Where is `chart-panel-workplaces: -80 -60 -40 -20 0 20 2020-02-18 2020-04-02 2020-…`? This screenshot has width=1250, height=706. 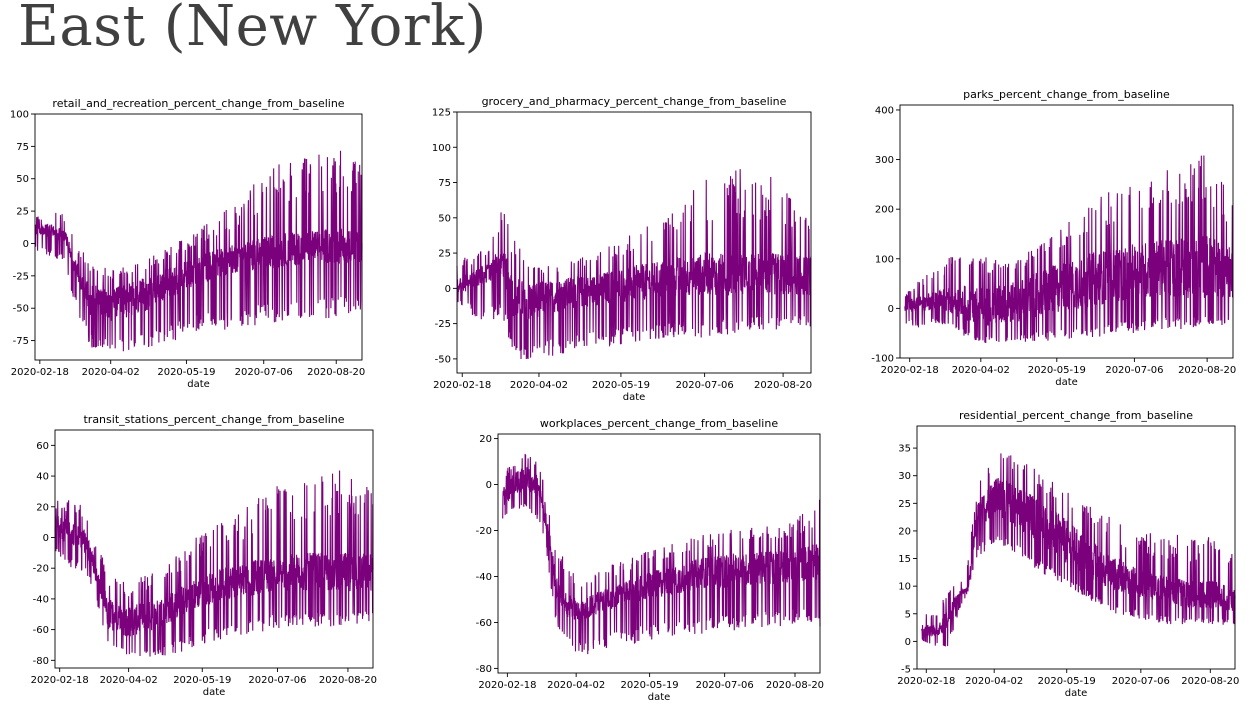 chart-panel-workplaces: -80 -60 -40 -20 0 20 2020-02-18 2020-04-02 2020-… is located at coordinates (640, 560).